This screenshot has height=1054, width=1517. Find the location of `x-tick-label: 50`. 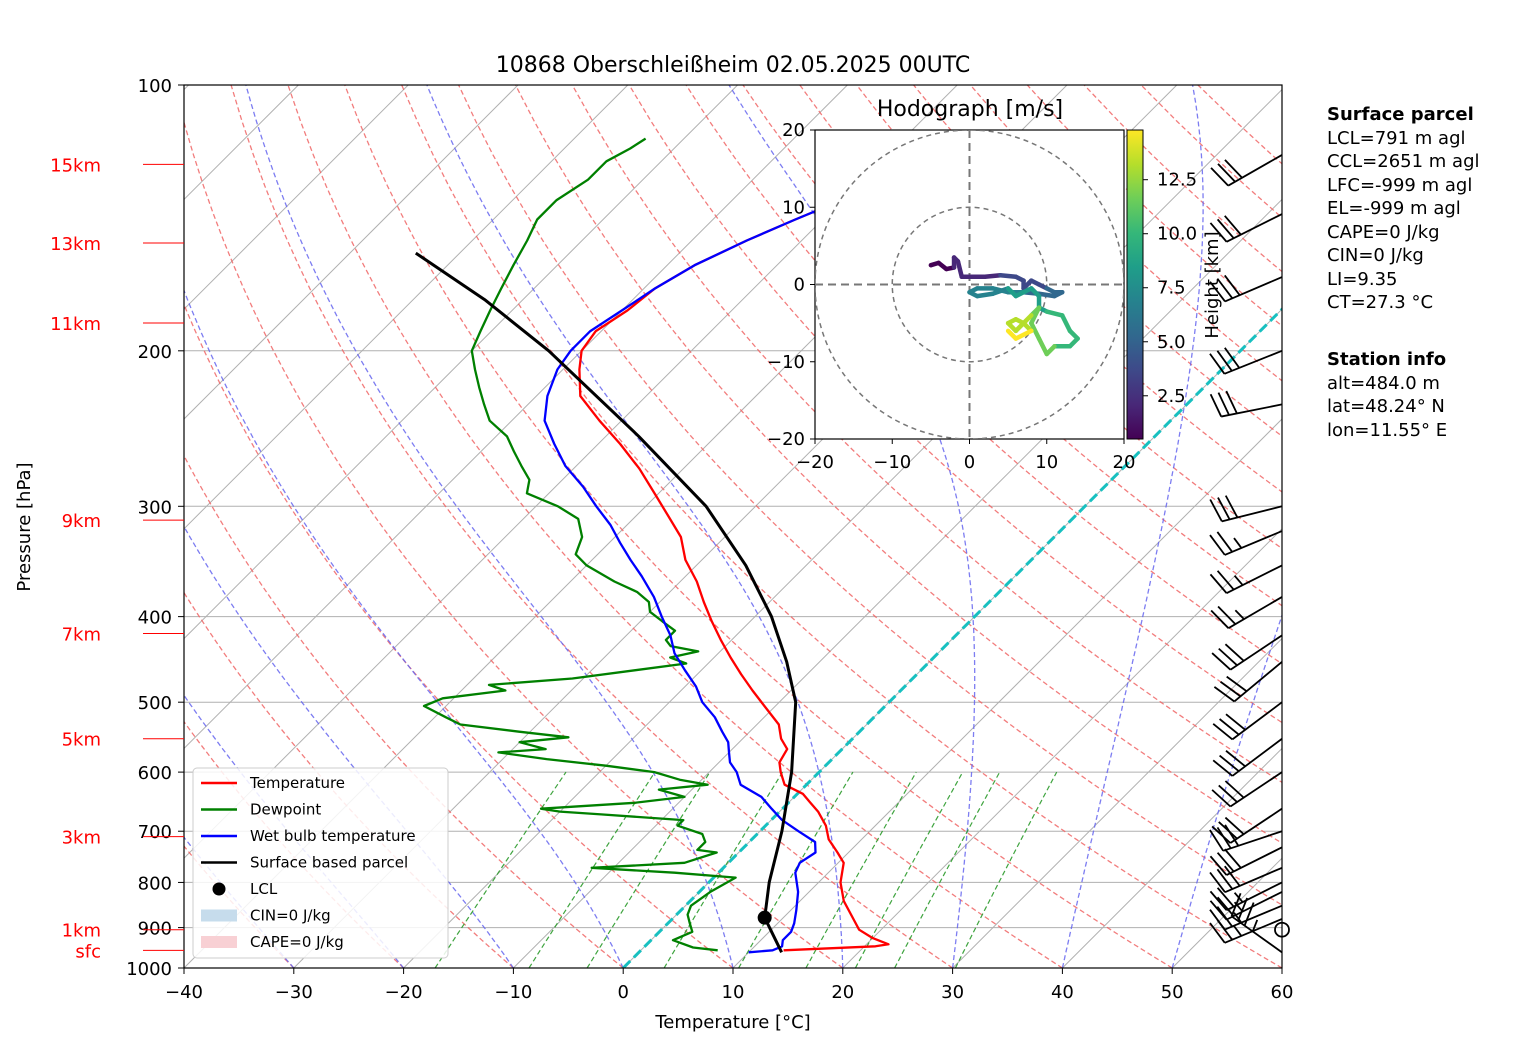

x-tick-label: 50 is located at coordinates (1172, 992).